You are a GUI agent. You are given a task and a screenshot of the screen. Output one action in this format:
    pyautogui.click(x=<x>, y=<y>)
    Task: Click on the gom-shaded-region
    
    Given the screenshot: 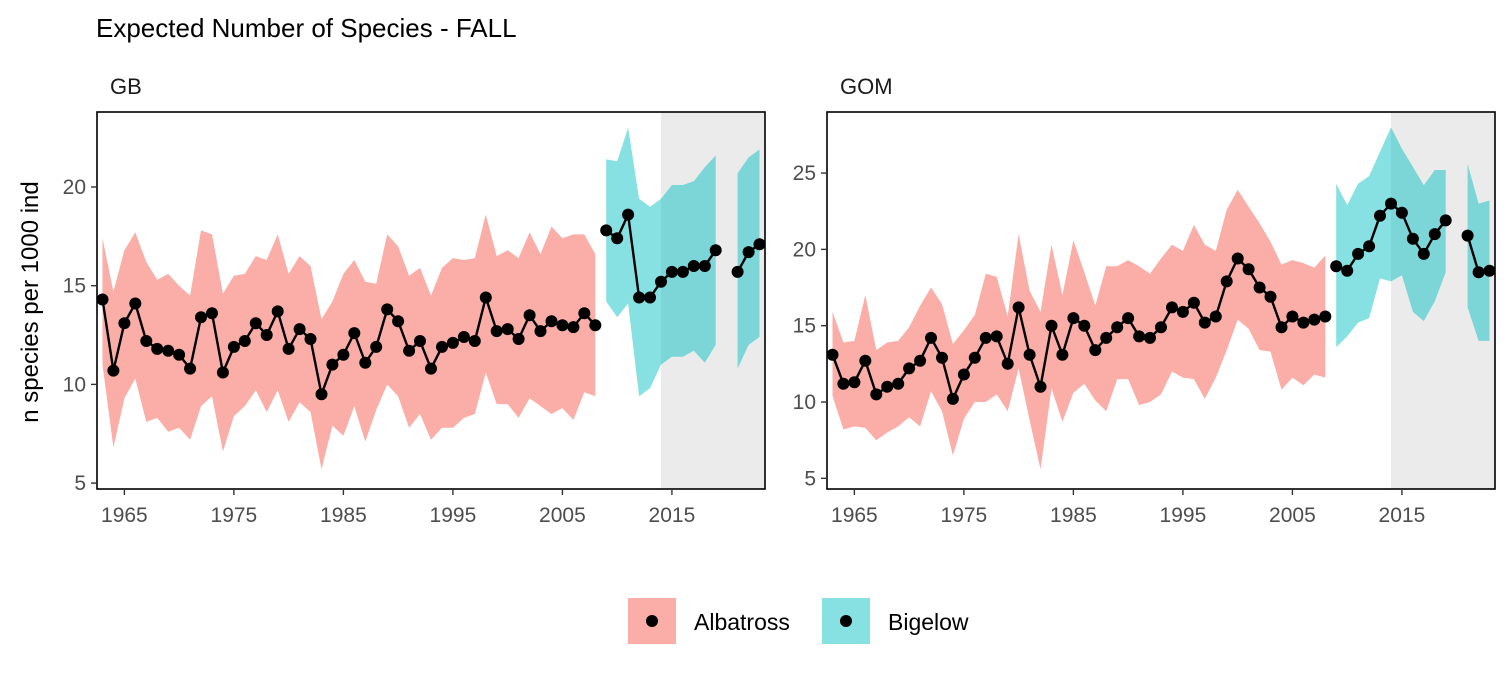 What is the action you would take?
    pyautogui.click(x=1442, y=300)
    